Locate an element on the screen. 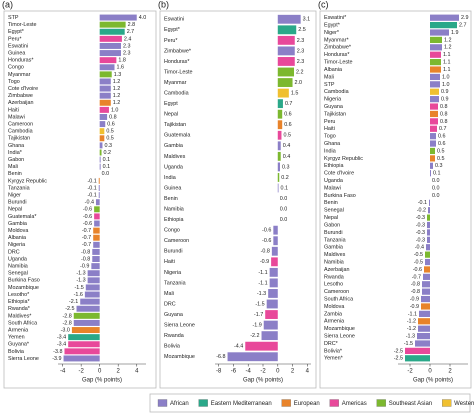 Image resolution: width=474 pixels, height=415 pixels. value-label: -3.9 is located at coordinates (56, 359).